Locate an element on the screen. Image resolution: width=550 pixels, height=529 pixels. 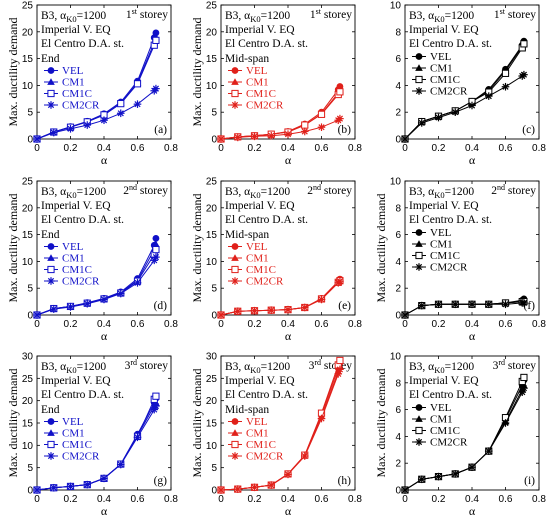
y-tick-label: 0 is located at coordinates (398, 491).